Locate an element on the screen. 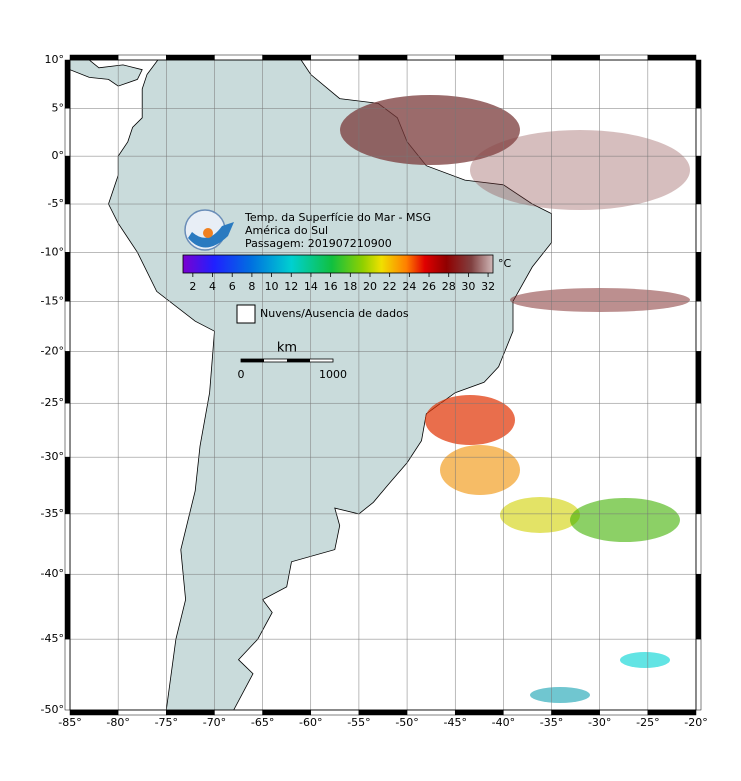 This screenshot has height=781, width=741. lat-tick-label: -10° is located at coordinates (52, 251).